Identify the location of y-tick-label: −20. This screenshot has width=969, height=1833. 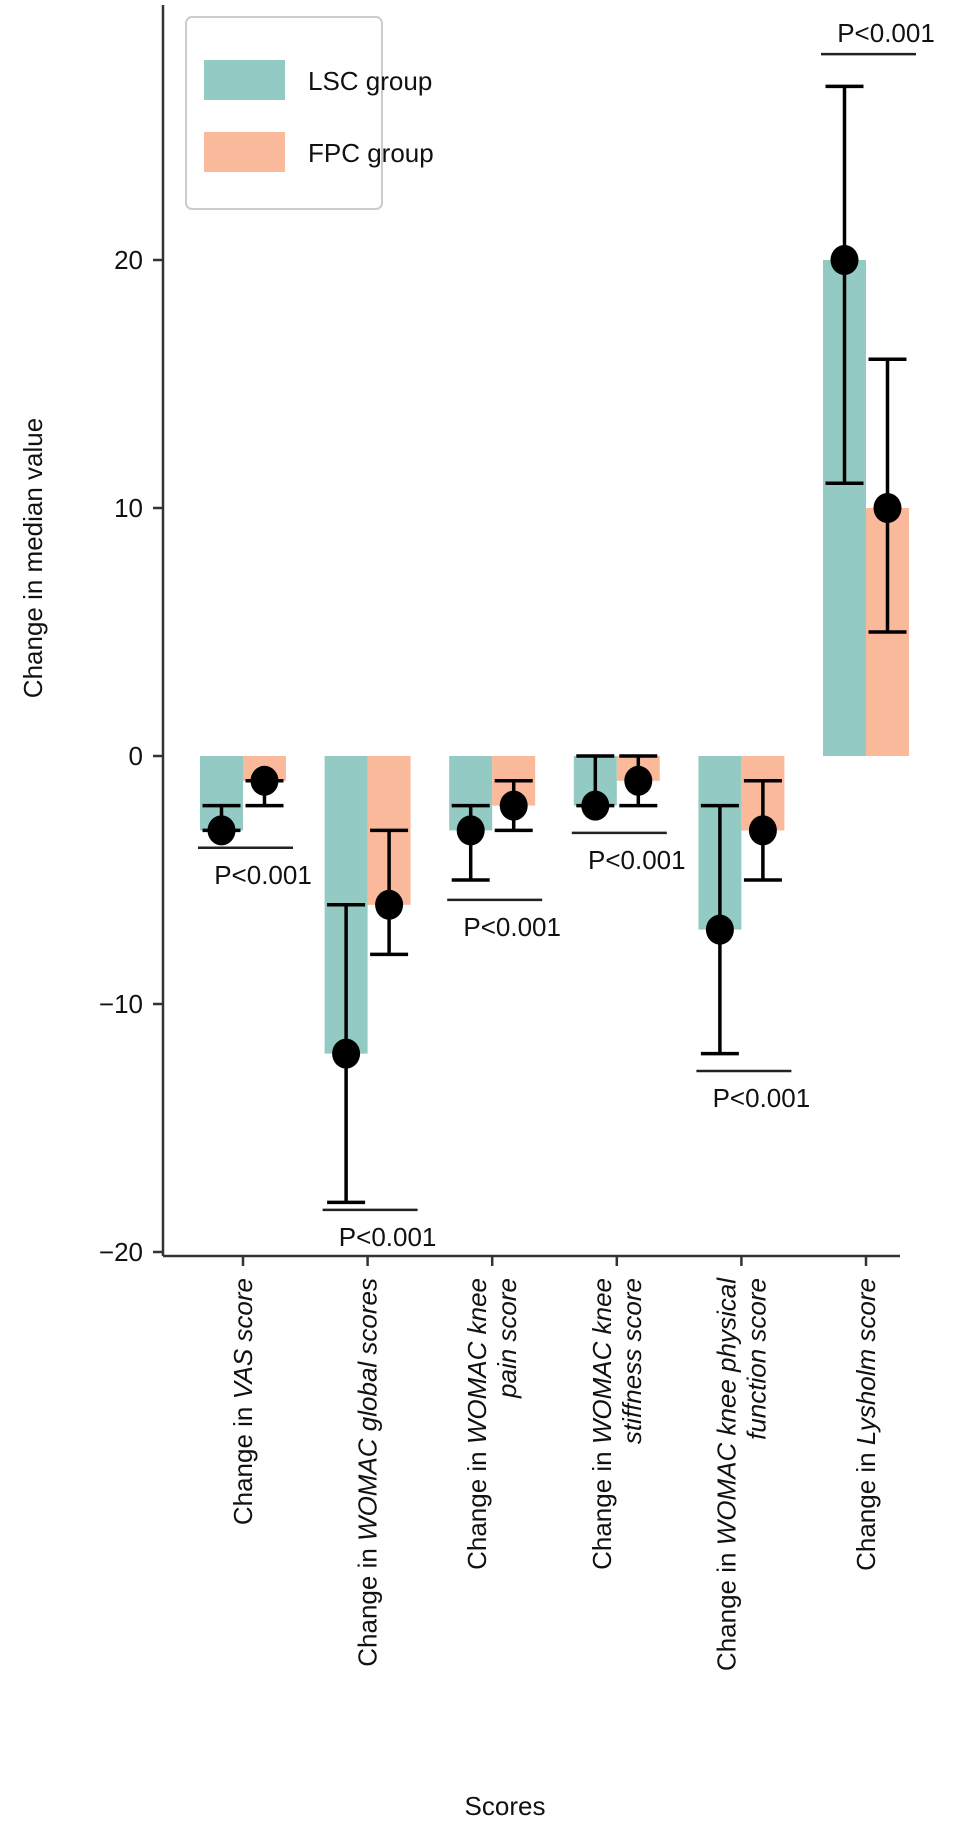
(121, 1252).